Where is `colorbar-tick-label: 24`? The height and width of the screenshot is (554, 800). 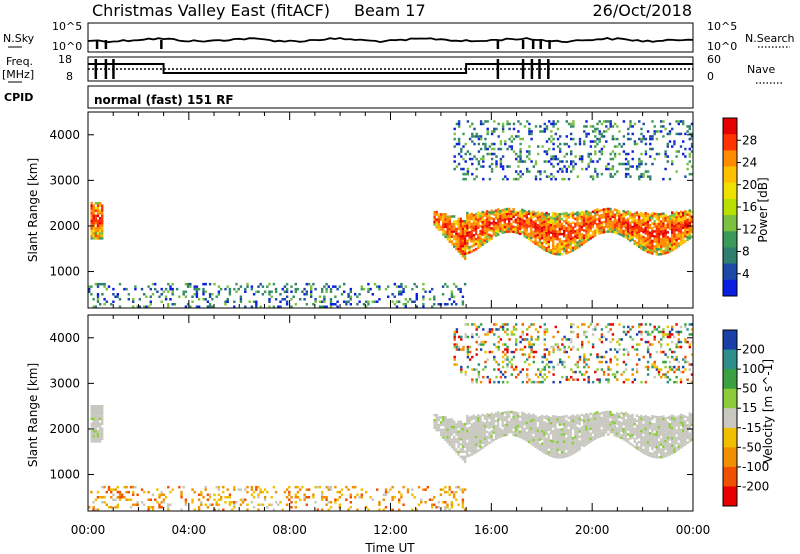 colorbar-tick-label: 24 is located at coordinates (749, 163).